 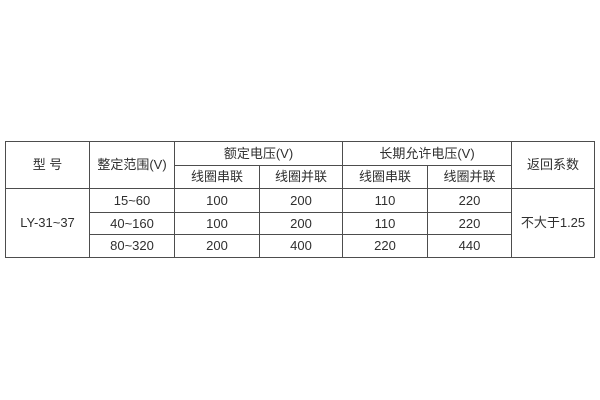 I want to click on header-model-cell: 型 号, so click(x=47, y=165).